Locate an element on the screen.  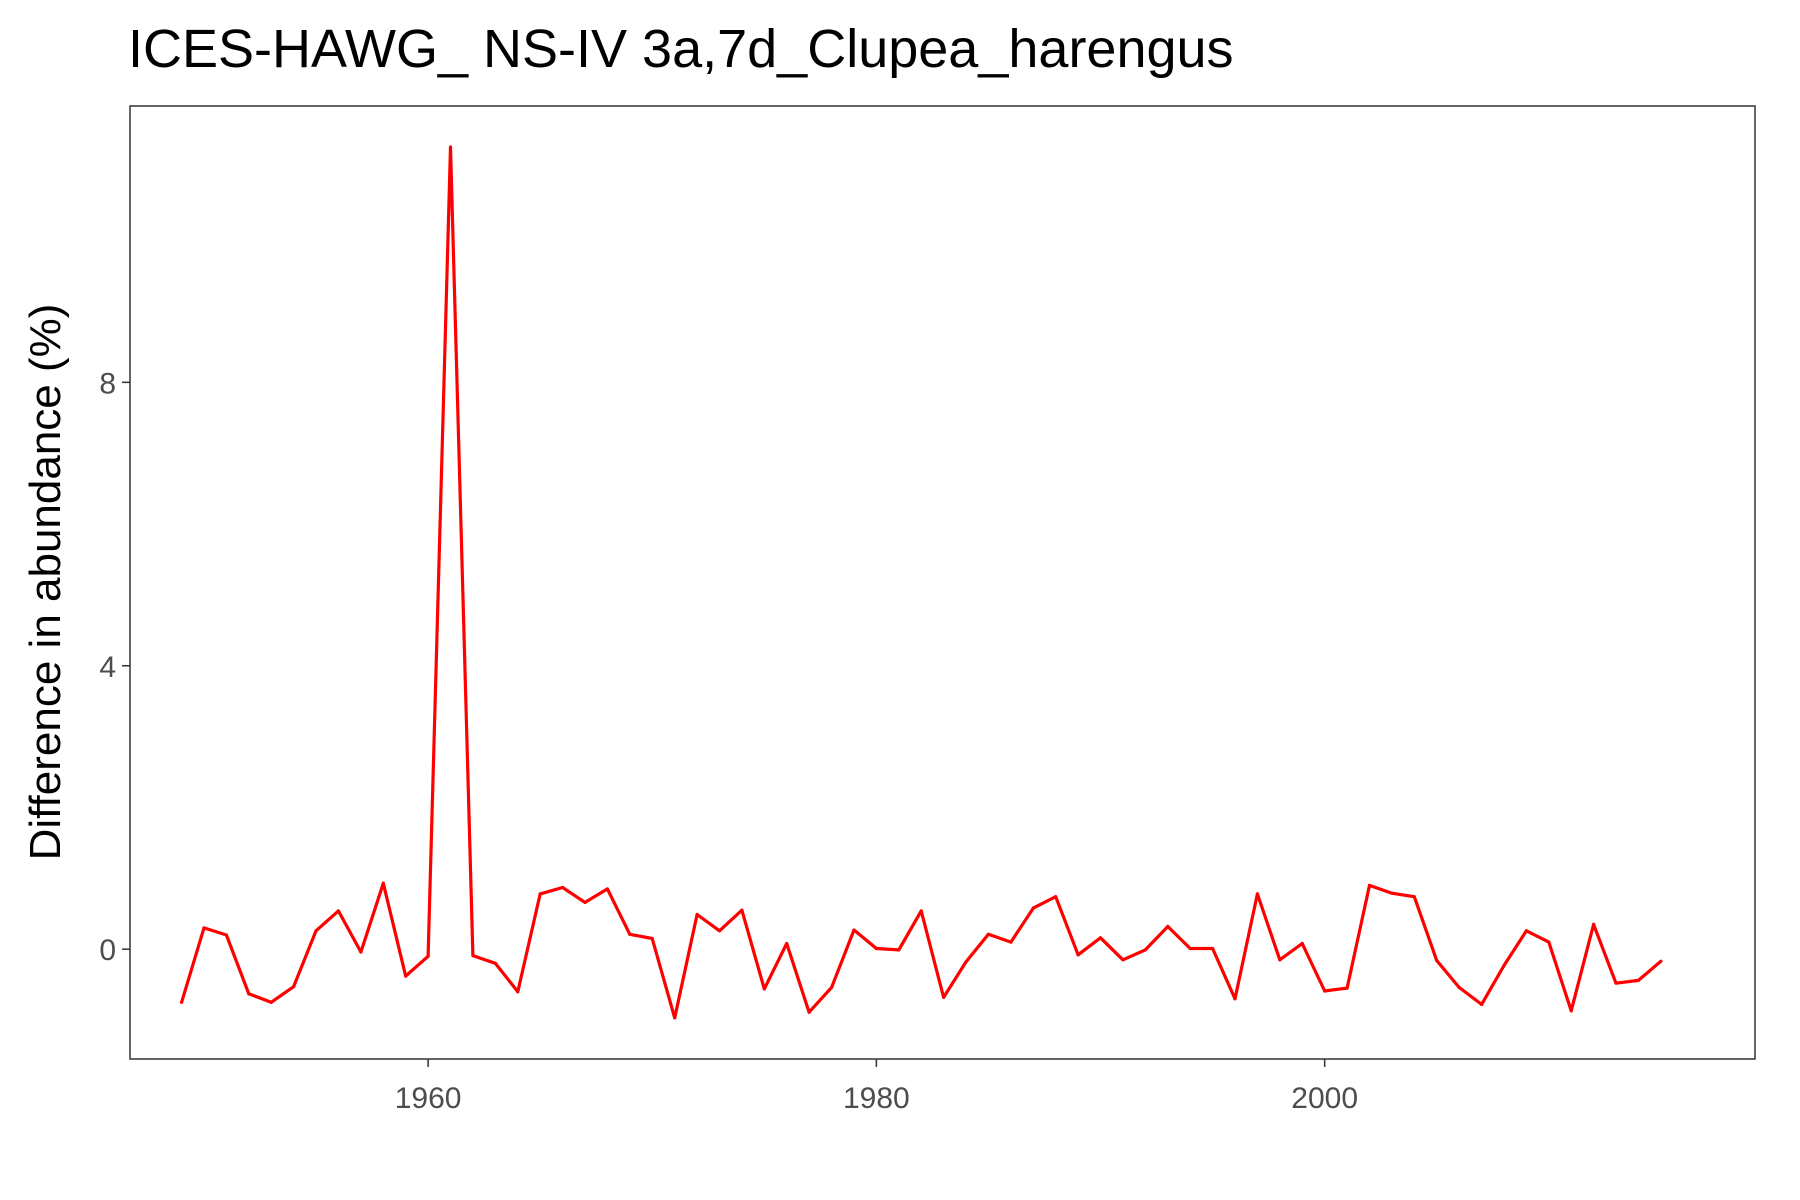
x-tick-label: 2000 is located at coordinates (1324, 1098).